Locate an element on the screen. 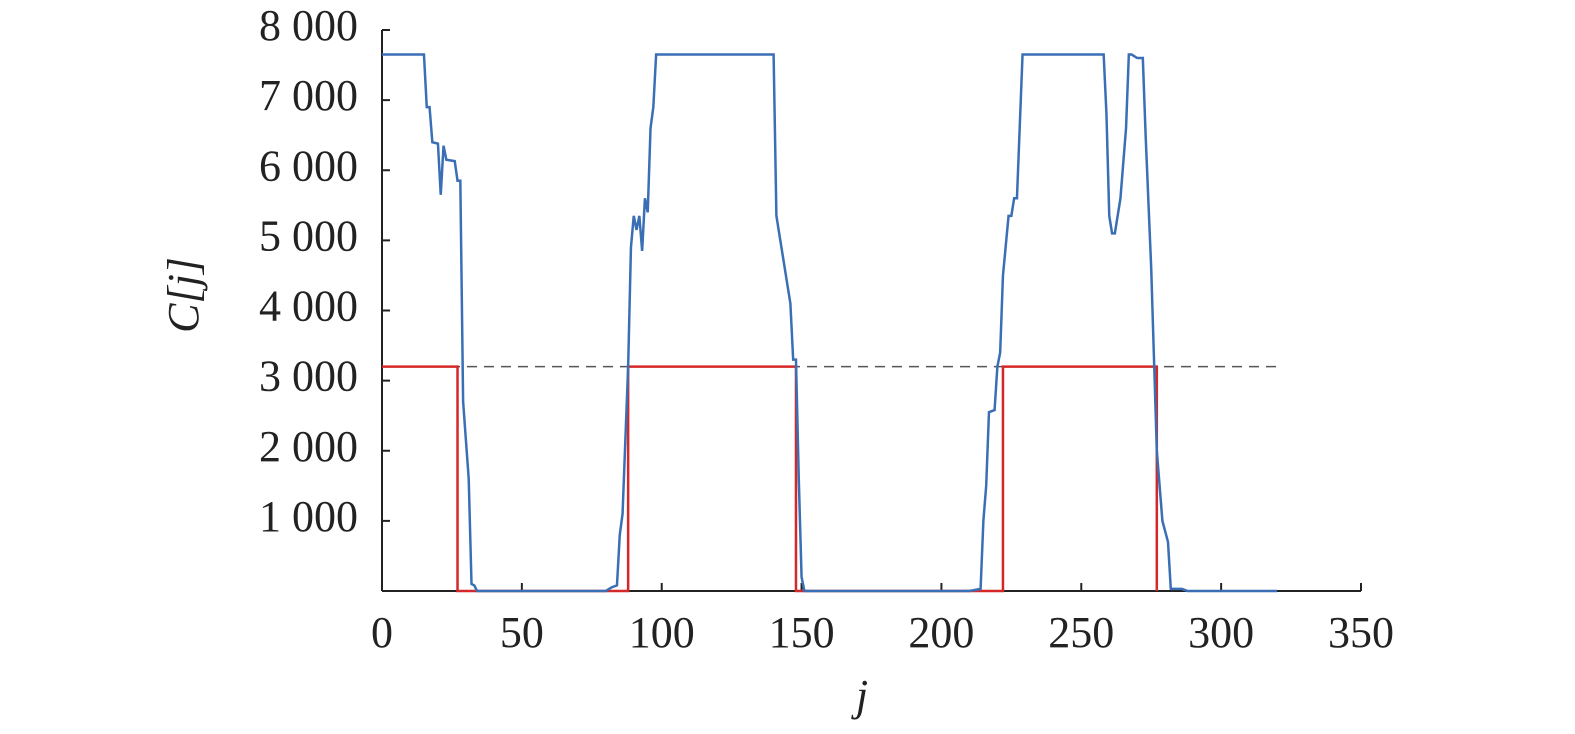  y-tick-label: 7 000 is located at coordinates (308, 95).